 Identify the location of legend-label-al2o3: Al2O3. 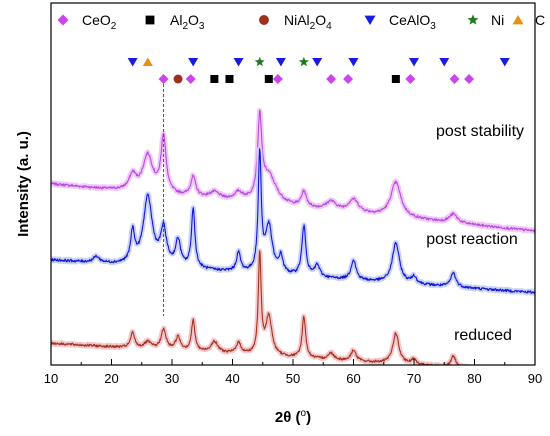
(187, 22).